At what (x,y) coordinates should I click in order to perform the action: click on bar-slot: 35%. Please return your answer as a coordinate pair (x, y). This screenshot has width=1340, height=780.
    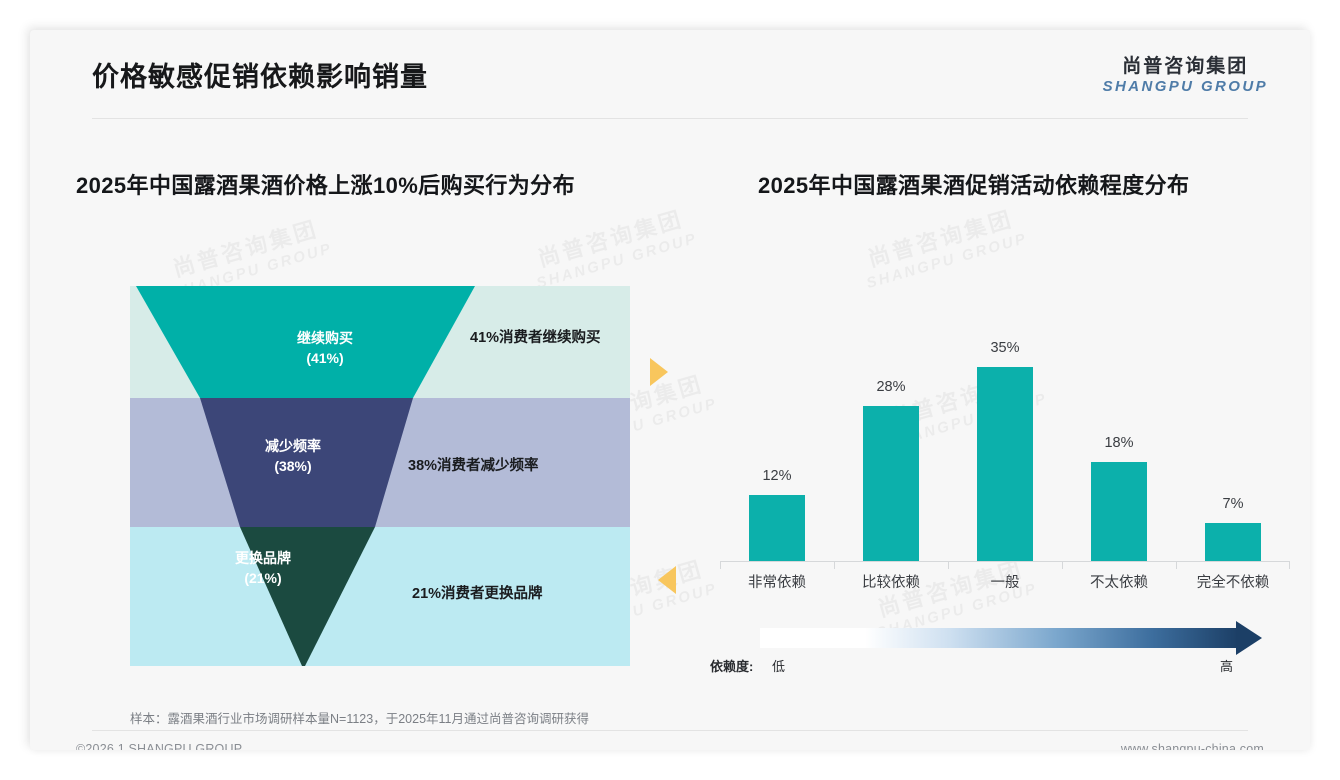
    Looking at the image, I should click on (1005, 450).